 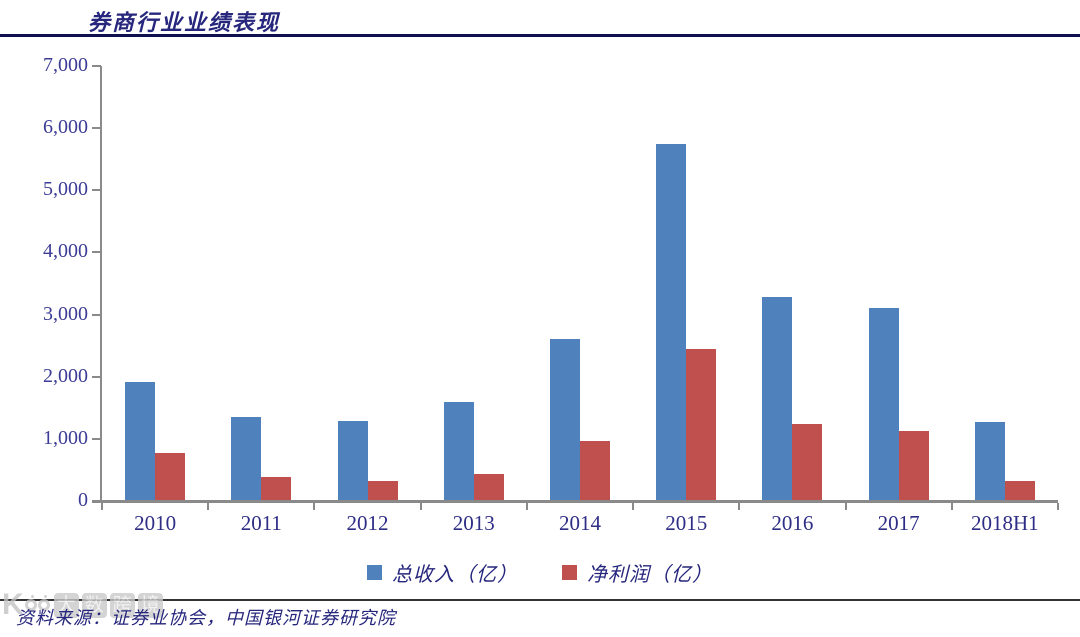 I want to click on footer-rule, so click(x=540, y=600).